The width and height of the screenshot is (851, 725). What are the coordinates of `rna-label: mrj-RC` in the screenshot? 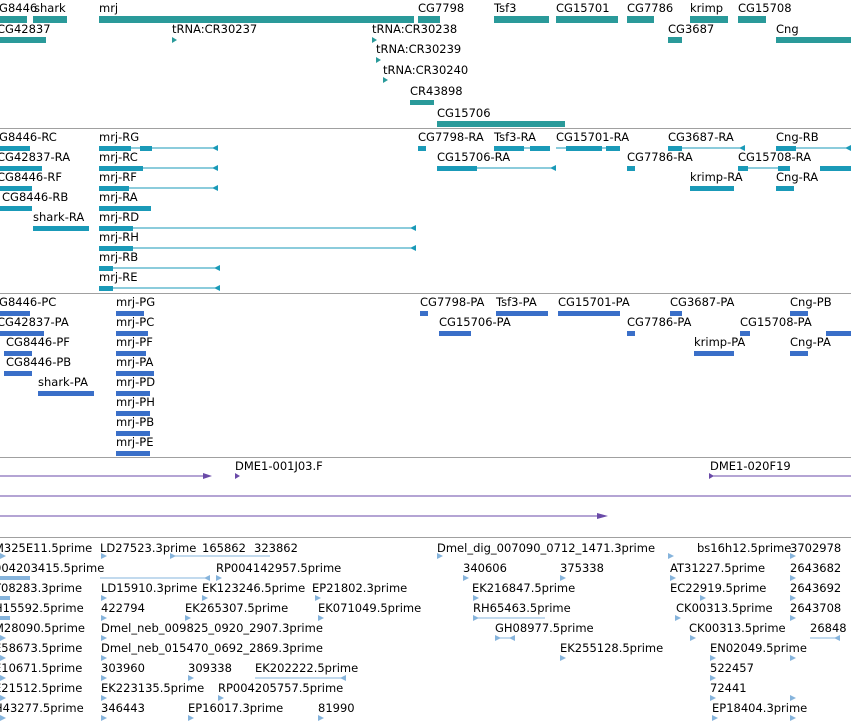 It's located at (118, 157).